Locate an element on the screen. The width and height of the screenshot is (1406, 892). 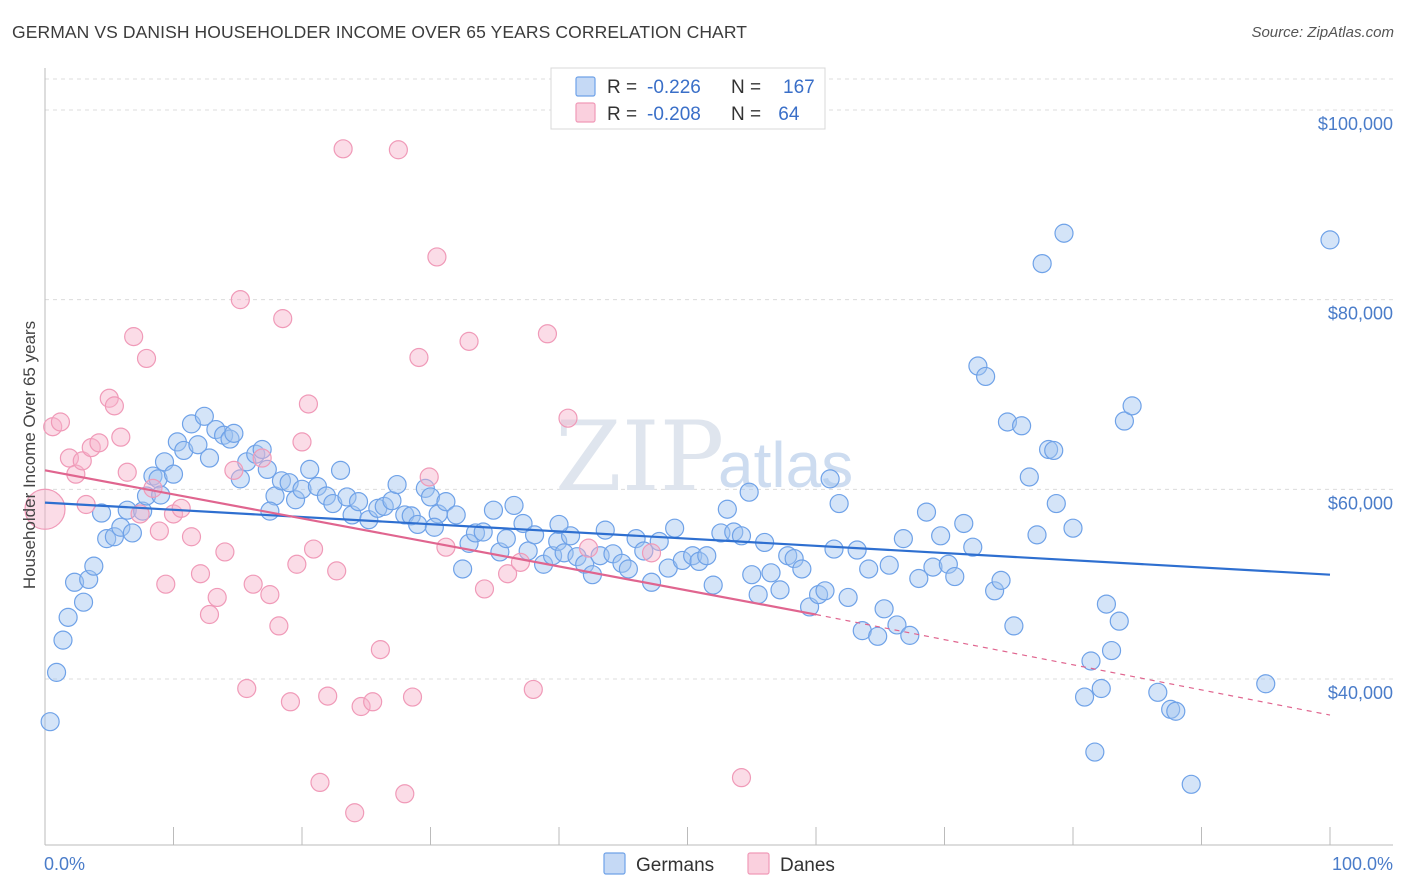
legend-box is located at coordinates (688, 98).